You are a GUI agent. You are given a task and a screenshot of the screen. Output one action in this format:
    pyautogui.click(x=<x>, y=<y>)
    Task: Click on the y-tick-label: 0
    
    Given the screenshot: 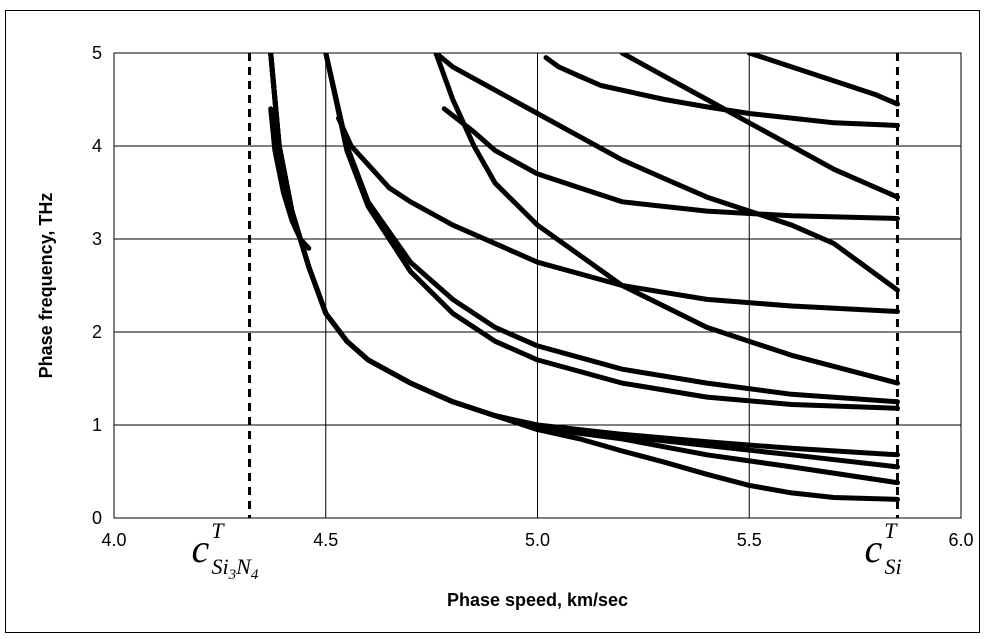 What is the action you would take?
    pyautogui.click(x=97, y=518)
    